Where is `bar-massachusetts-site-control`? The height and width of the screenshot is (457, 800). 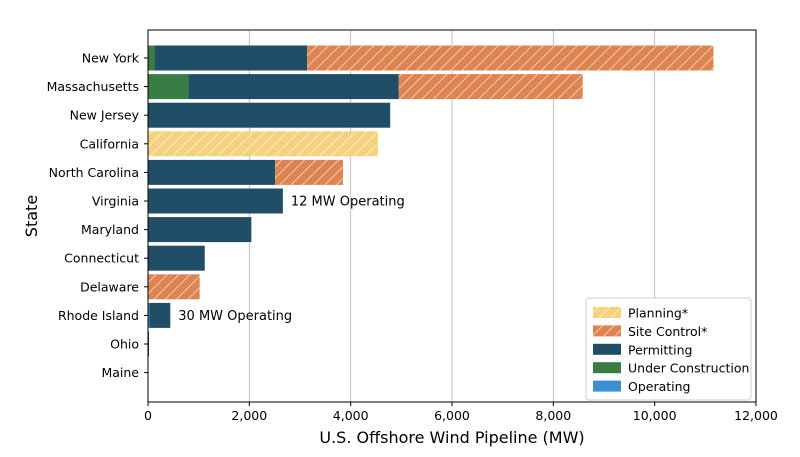
bar-massachusetts-site-control is located at coordinates (490, 87).